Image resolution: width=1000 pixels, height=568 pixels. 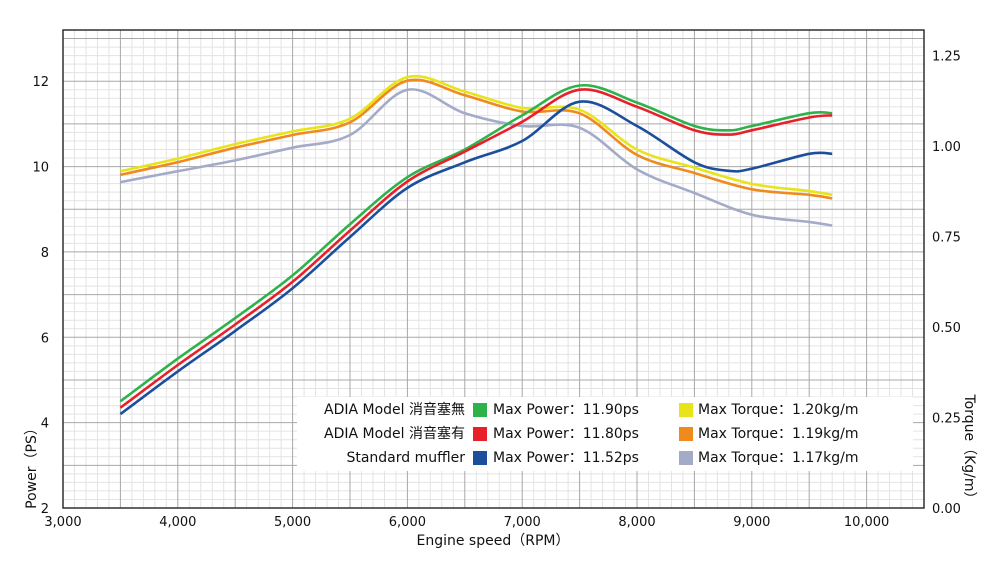 I want to click on y-left-axis-label: Power（PS）, so click(x=32, y=465).